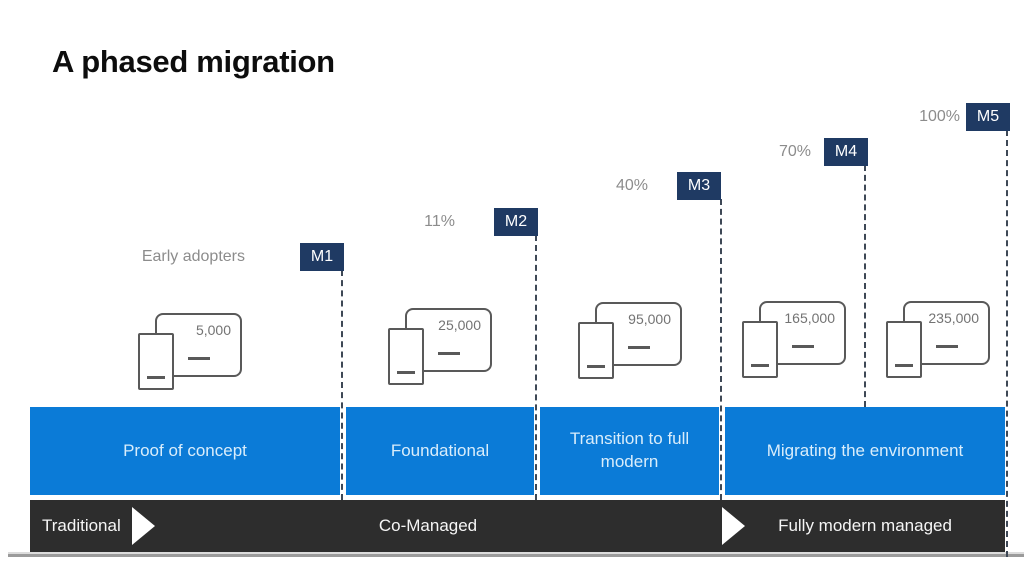 This screenshot has width=1024, height=565. I want to click on phase-label: Foundational, so click(440, 450).